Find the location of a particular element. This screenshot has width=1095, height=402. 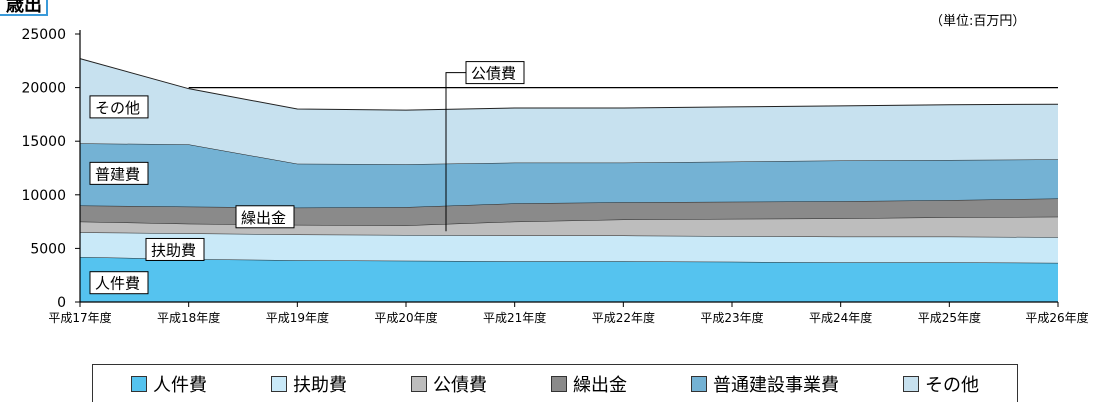

legend-label-debt: 公債費 is located at coordinates (460, 385).